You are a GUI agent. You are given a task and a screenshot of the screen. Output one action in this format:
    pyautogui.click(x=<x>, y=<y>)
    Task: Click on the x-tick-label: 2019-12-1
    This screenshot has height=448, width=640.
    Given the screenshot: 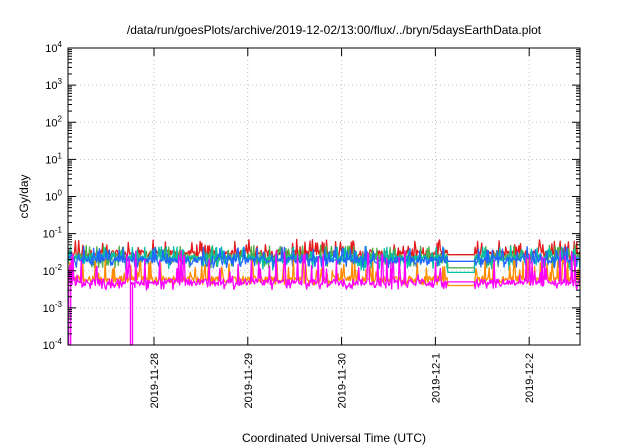 What is the action you would take?
    pyautogui.click(x=436, y=378)
    